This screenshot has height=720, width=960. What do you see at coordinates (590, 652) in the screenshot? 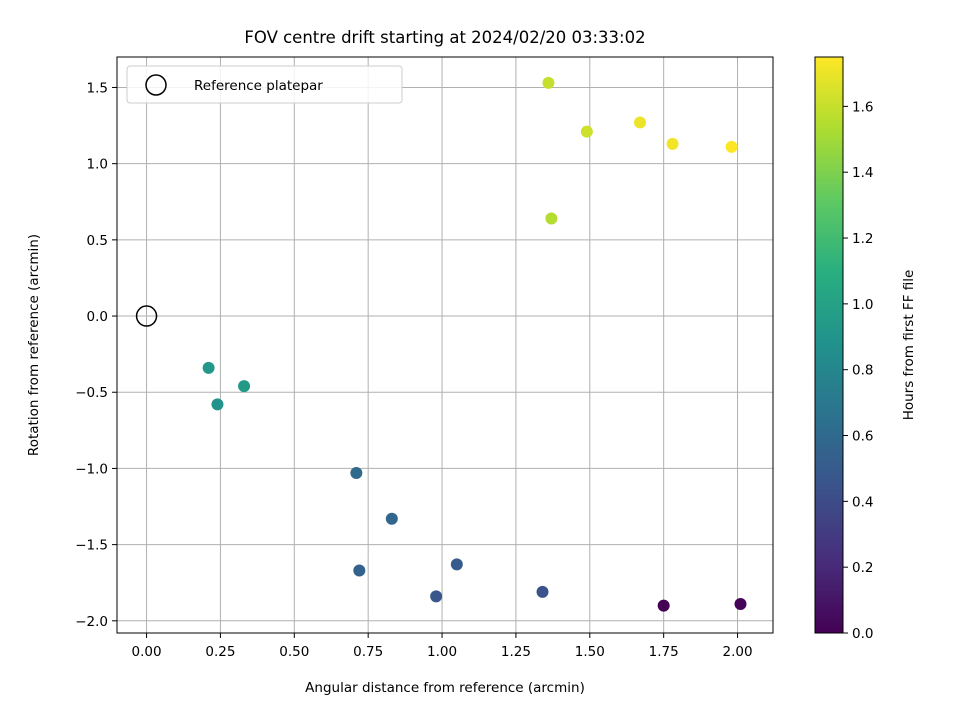
I see `x-tick-label: 1.50` at bounding box center [590, 652].